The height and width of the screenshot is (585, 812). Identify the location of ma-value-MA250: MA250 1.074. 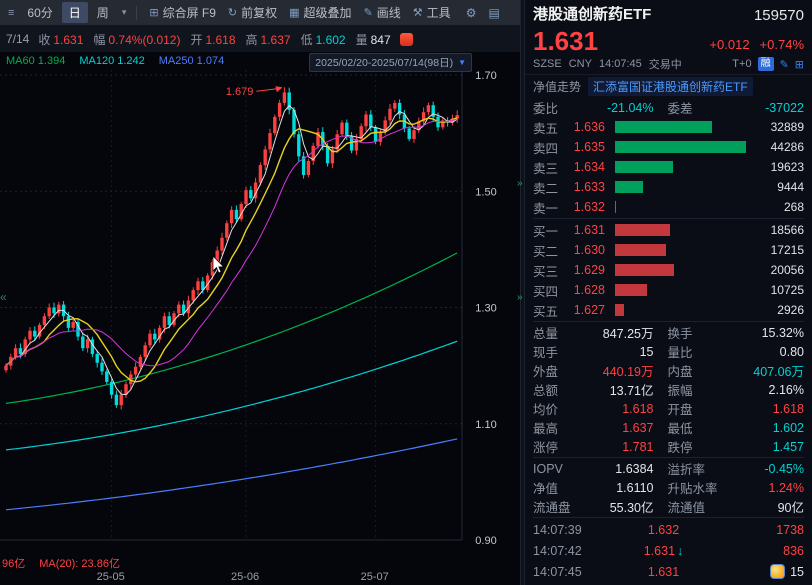
(191, 61).